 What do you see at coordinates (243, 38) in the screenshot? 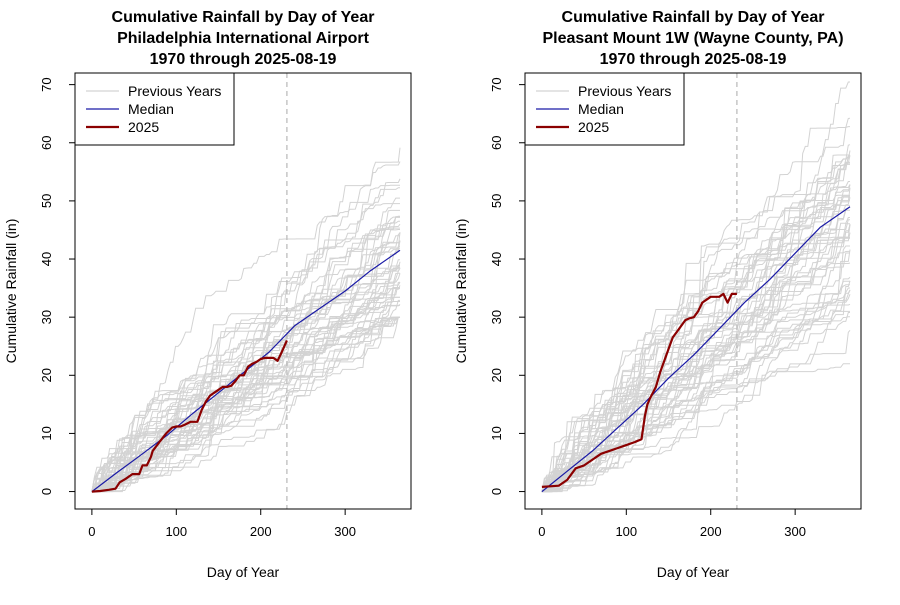
I see `chart-title-line-2: Philadelphia International Airport` at bounding box center [243, 38].